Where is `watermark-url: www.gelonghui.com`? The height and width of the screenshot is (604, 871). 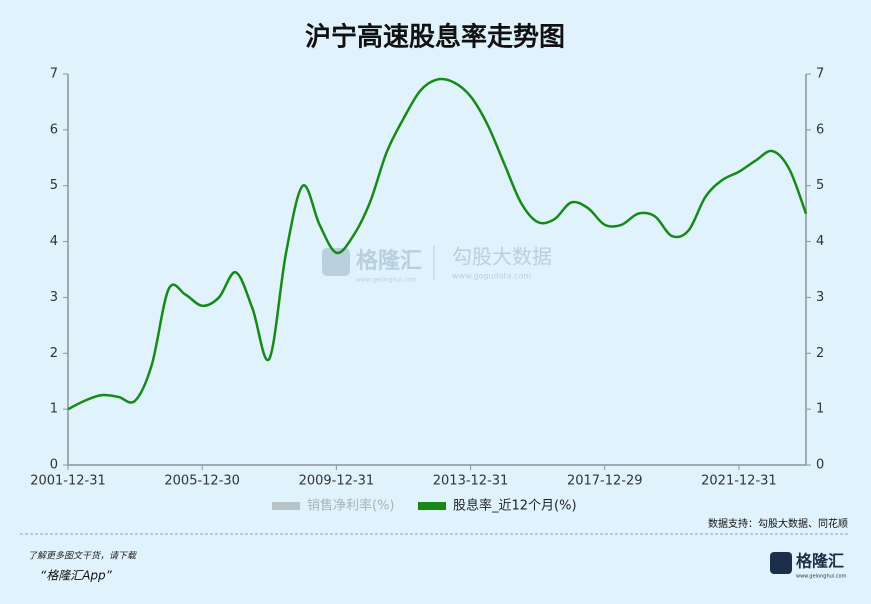 watermark-url: www.gelonghui.com is located at coordinates (386, 280).